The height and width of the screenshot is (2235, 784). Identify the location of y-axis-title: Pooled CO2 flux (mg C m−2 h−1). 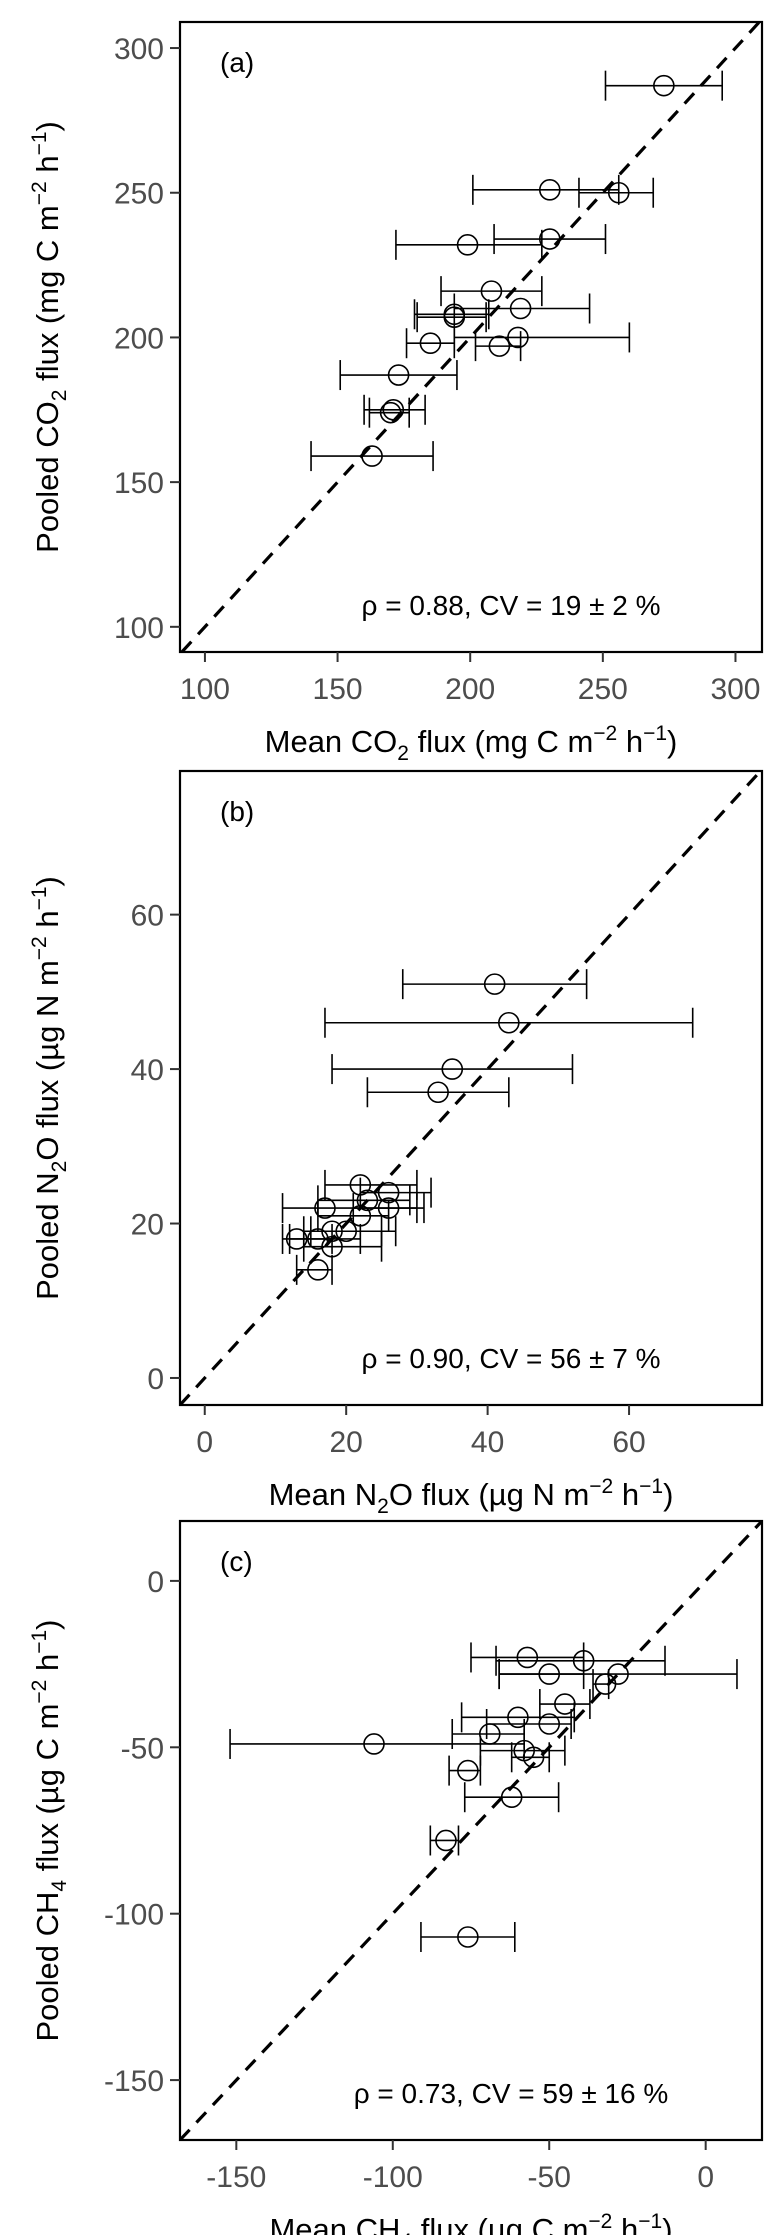
(49, 337).